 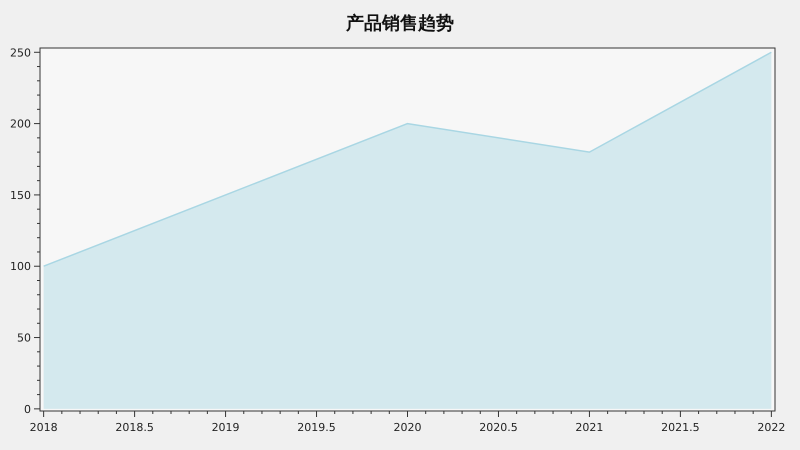 What do you see at coordinates (498, 427) in the screenshot?
I see `x-tick-label: 2020.5` at bounding box center [498, 427].